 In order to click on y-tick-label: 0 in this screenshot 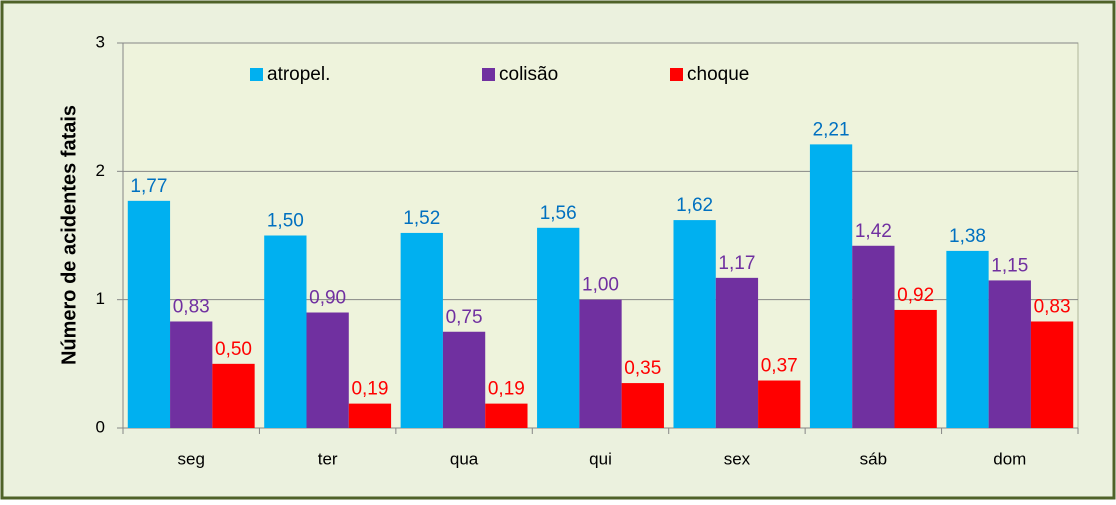, I will do `click(100, 426)`.